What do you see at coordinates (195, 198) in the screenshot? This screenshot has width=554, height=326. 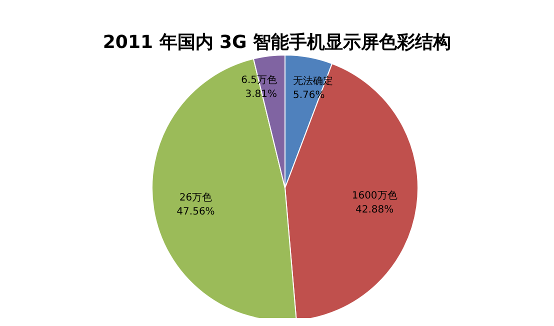 I see `slice-label: 26万色` at bounding box center [195, 198].